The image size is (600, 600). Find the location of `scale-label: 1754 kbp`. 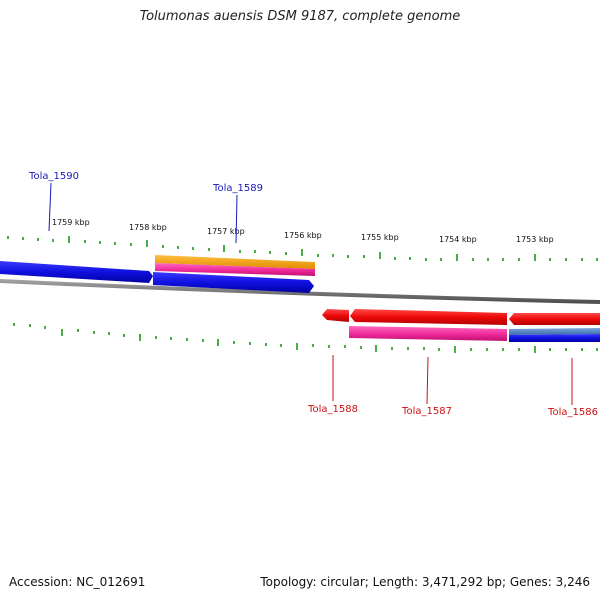

scale-label: 1754 kbp is located at coordinates (458, 239).